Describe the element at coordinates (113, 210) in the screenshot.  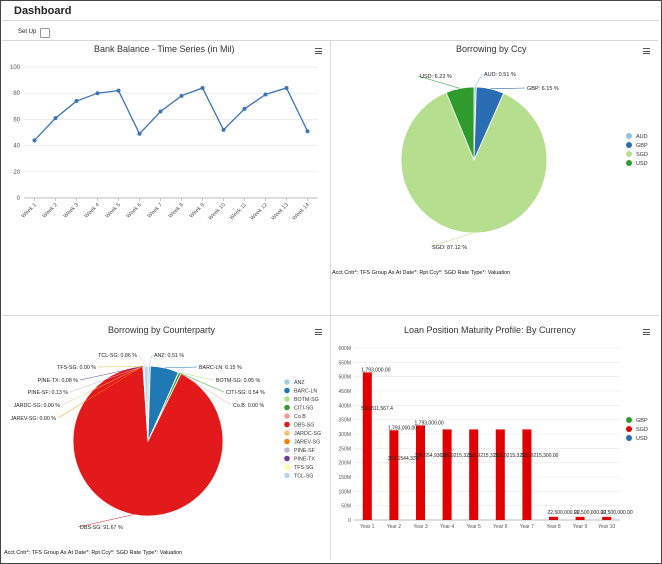
I see `x-tick-label: Week 5` at that location.